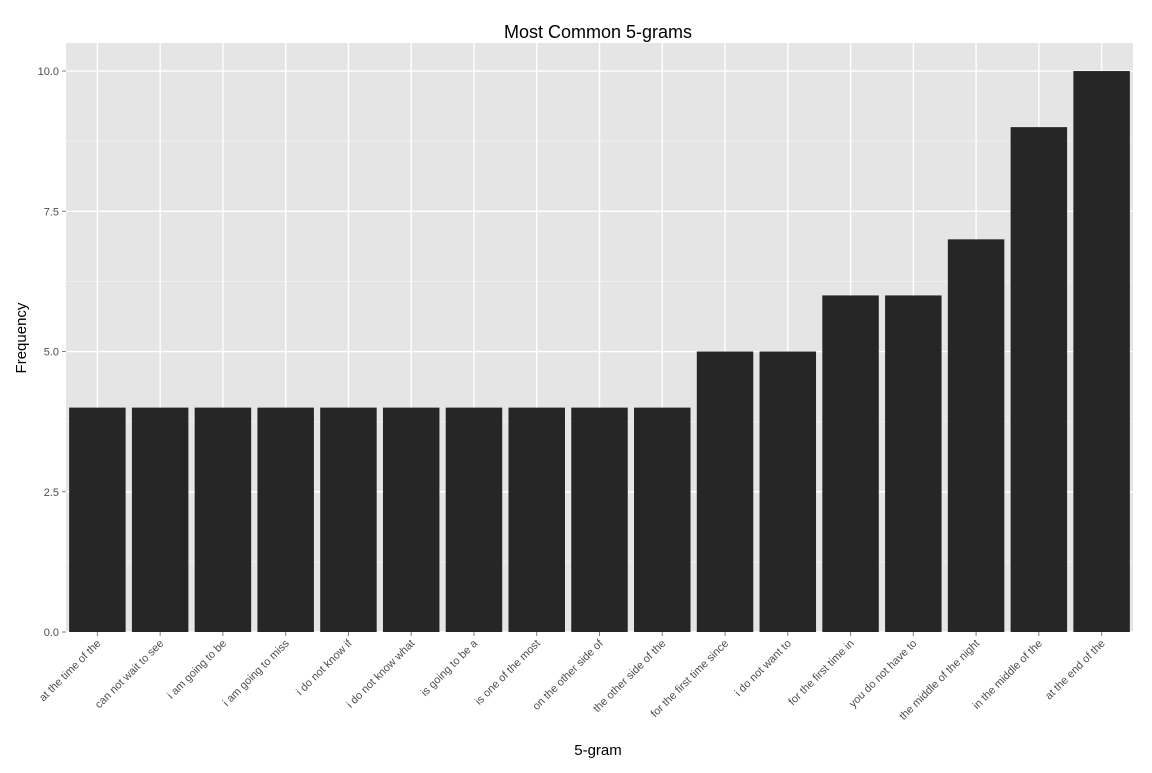 This screenshot has width=1152, height=773. I want to click on x-tick-label: i do not know what, so click(380, 674).